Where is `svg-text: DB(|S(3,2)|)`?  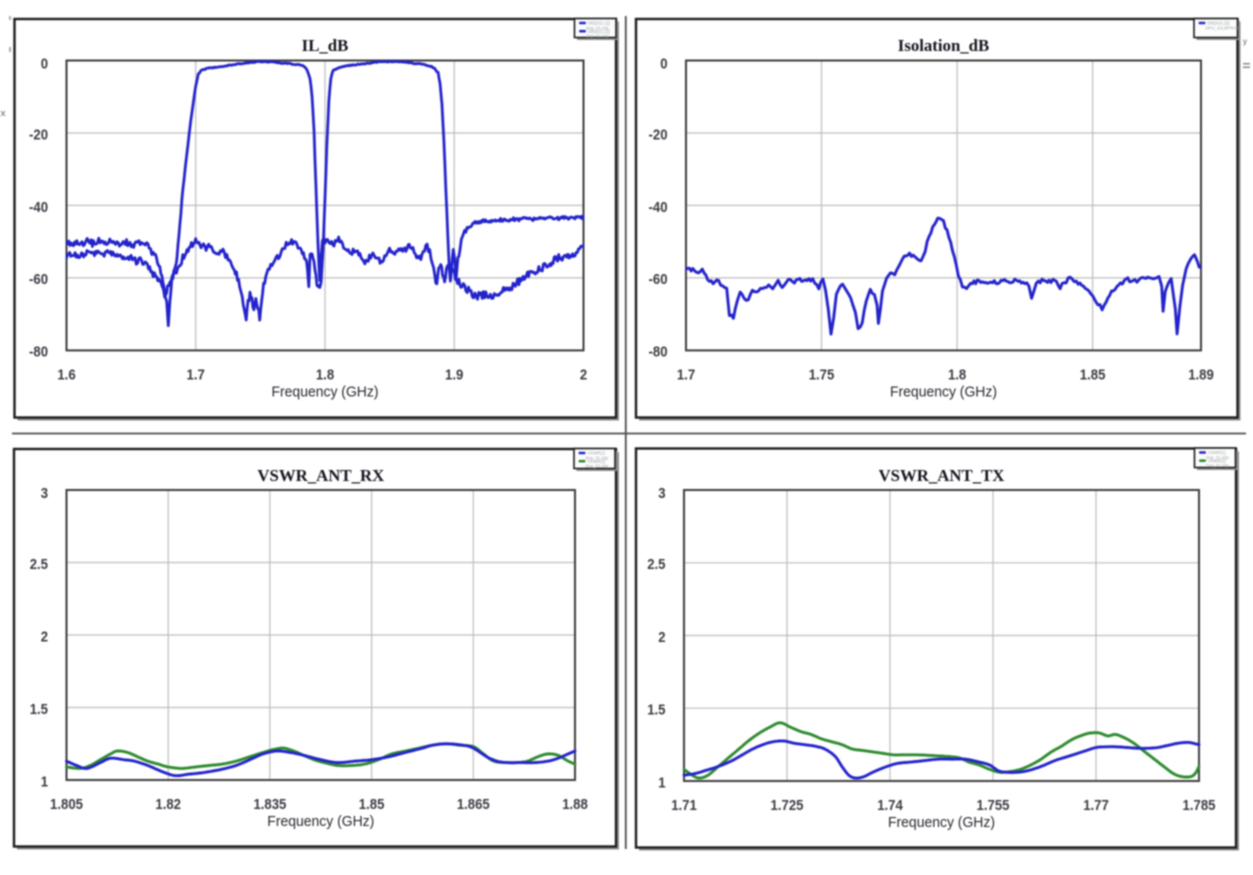 svg-text: DB(|S(3,2)|) is located at coordinates (1219, 23).